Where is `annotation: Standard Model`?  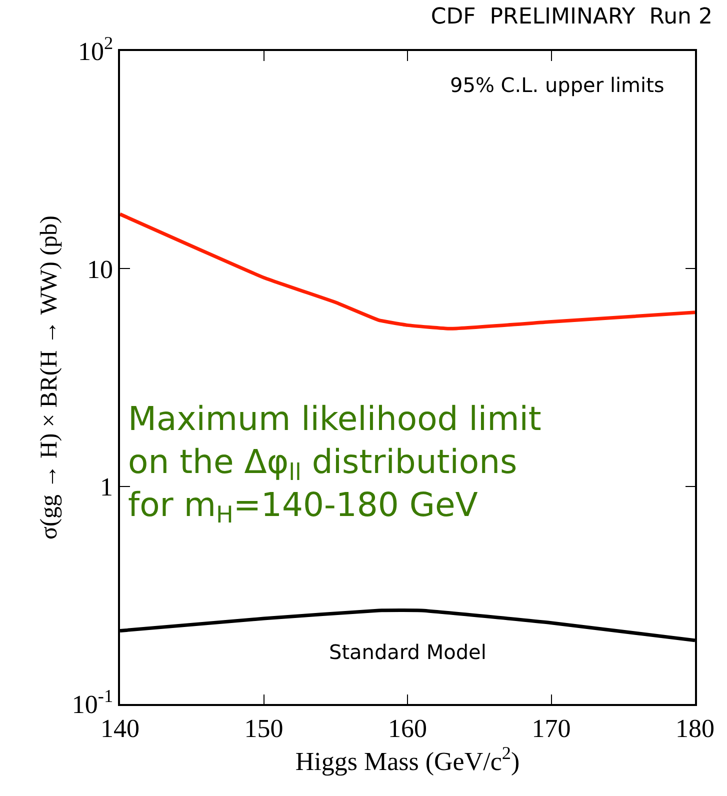
annotation: Standard Model is located at coordinates (407, 652).